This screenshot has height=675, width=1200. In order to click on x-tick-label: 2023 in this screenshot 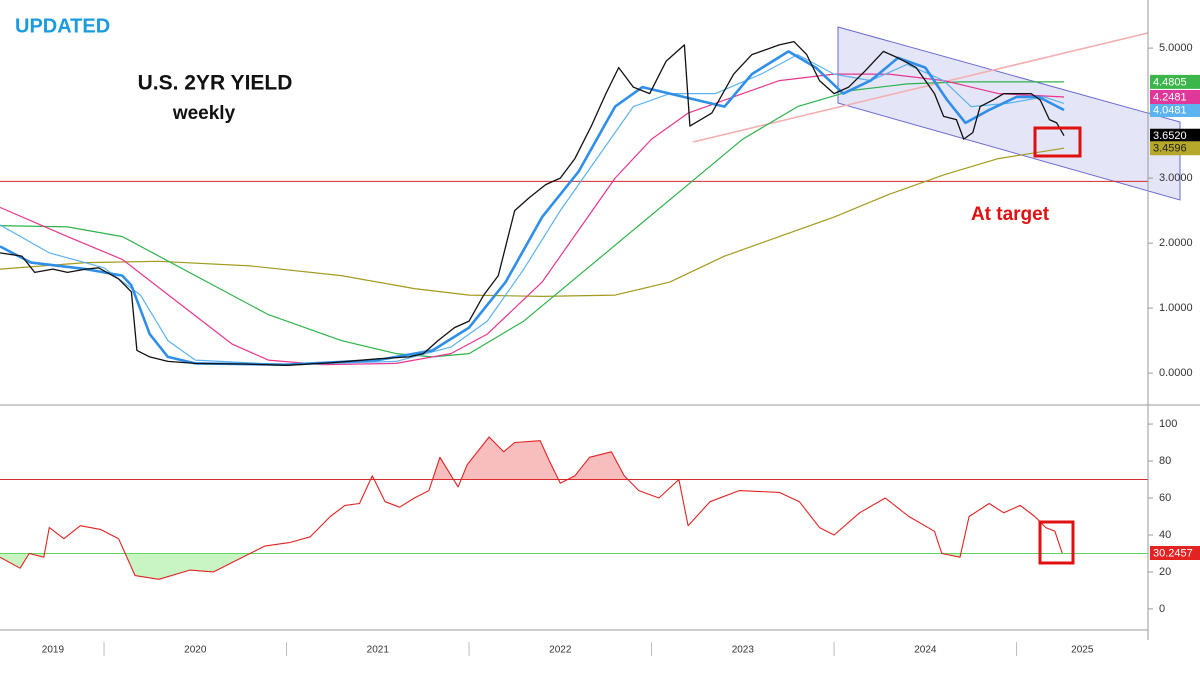, I will do `click(743, 650)`.